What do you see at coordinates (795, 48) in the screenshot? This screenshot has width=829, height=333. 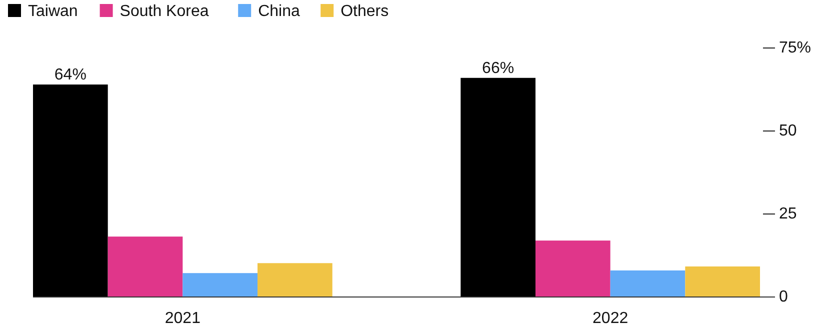 I see `y-tick-label: 75%` at bounding box center [795, 48].